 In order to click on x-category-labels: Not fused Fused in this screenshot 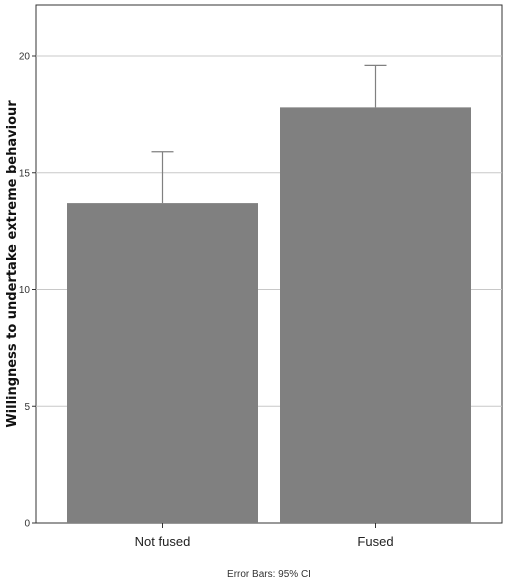, I will do `click(264, 536)`.